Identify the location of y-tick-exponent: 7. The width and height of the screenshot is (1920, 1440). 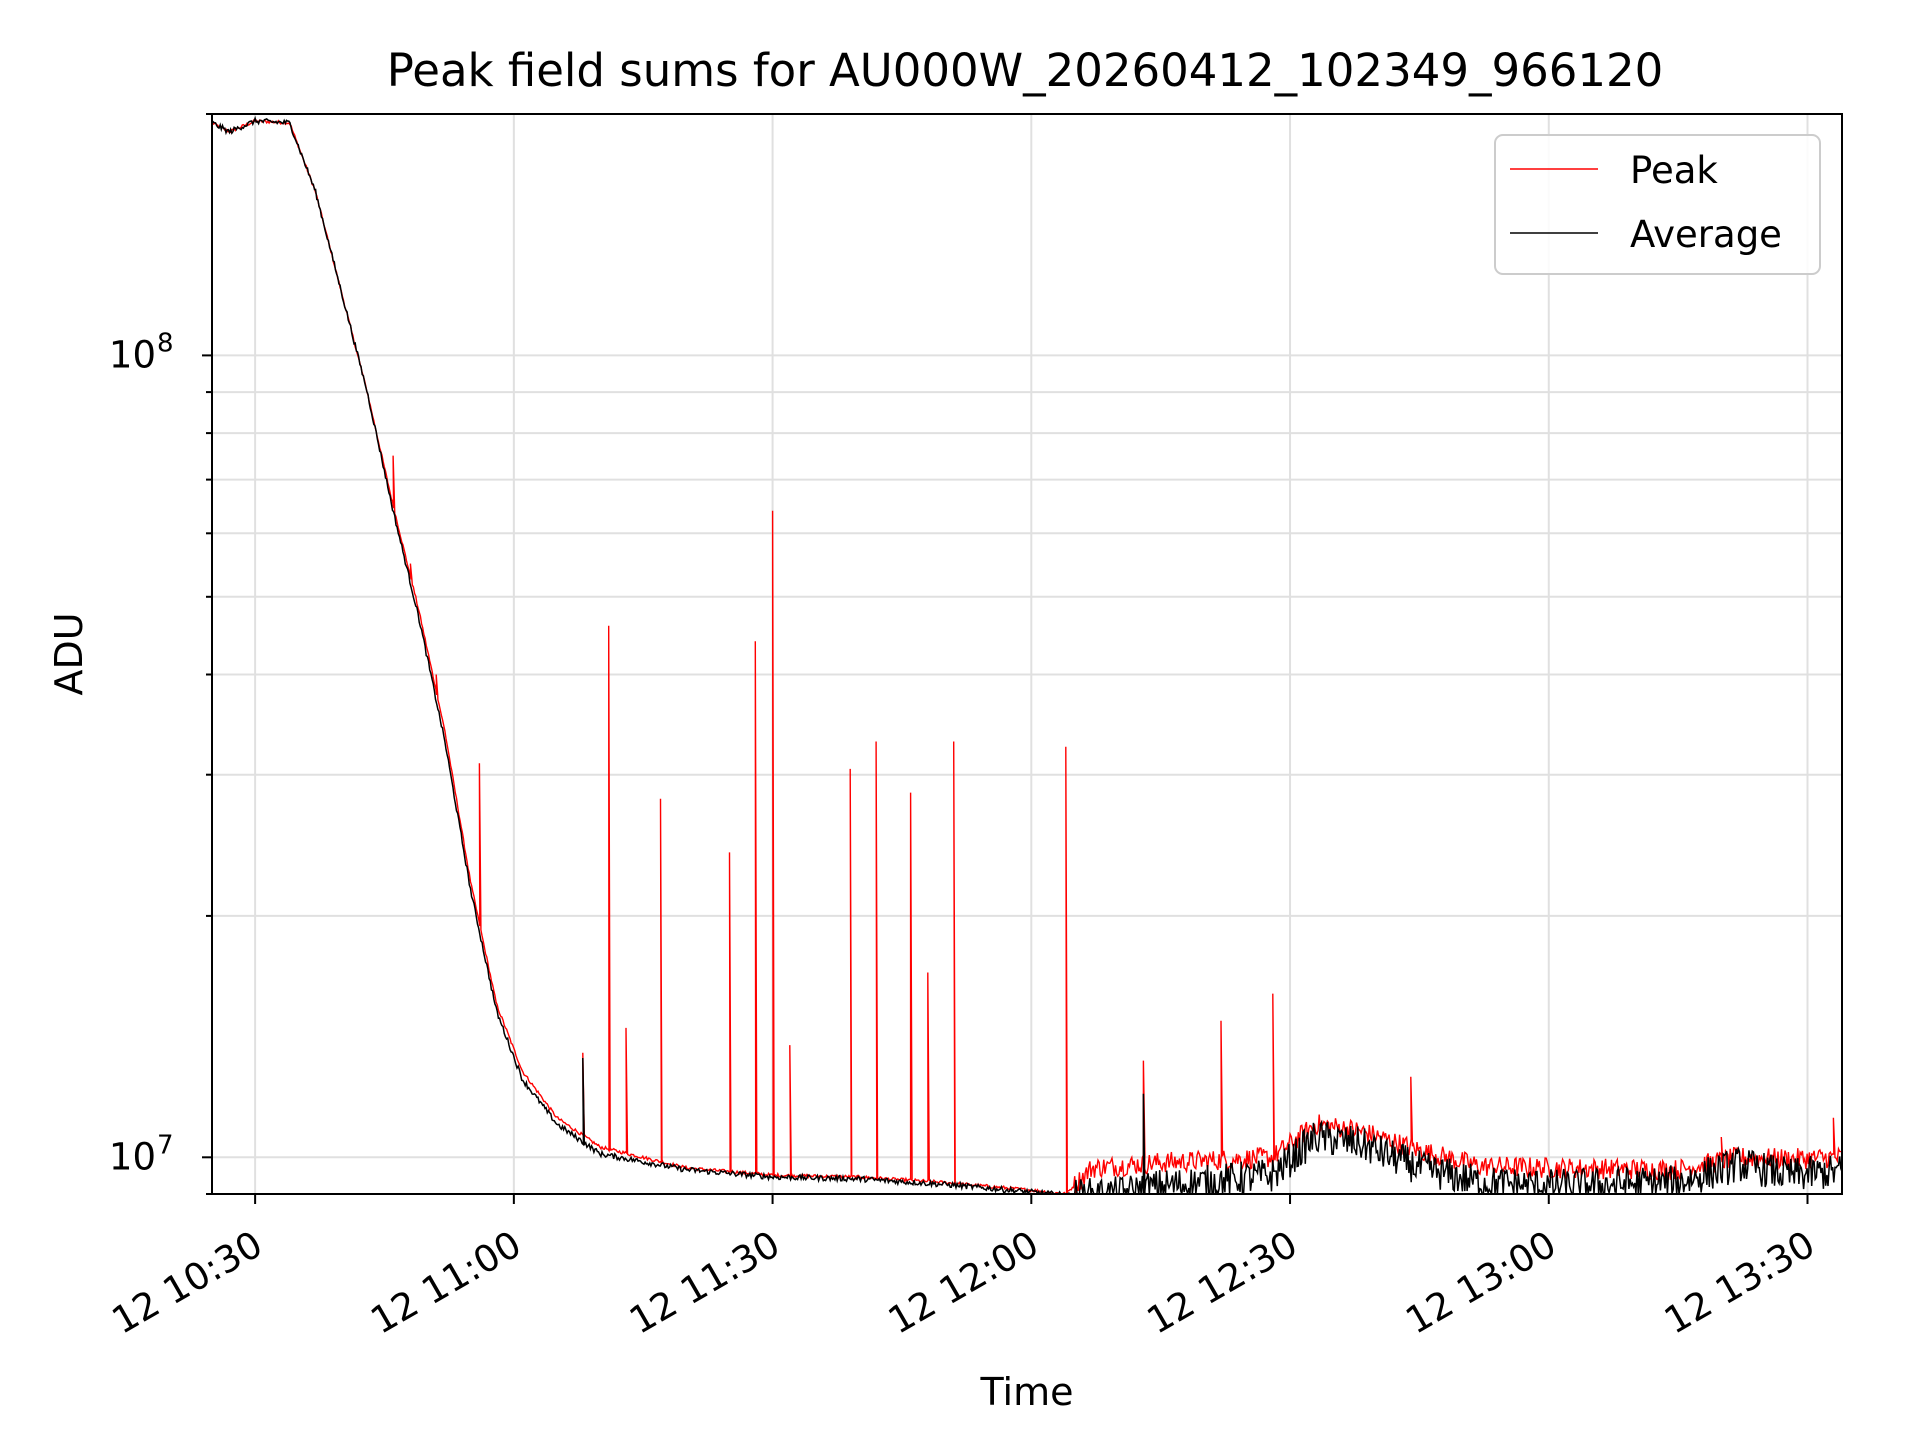
(165, 1145).